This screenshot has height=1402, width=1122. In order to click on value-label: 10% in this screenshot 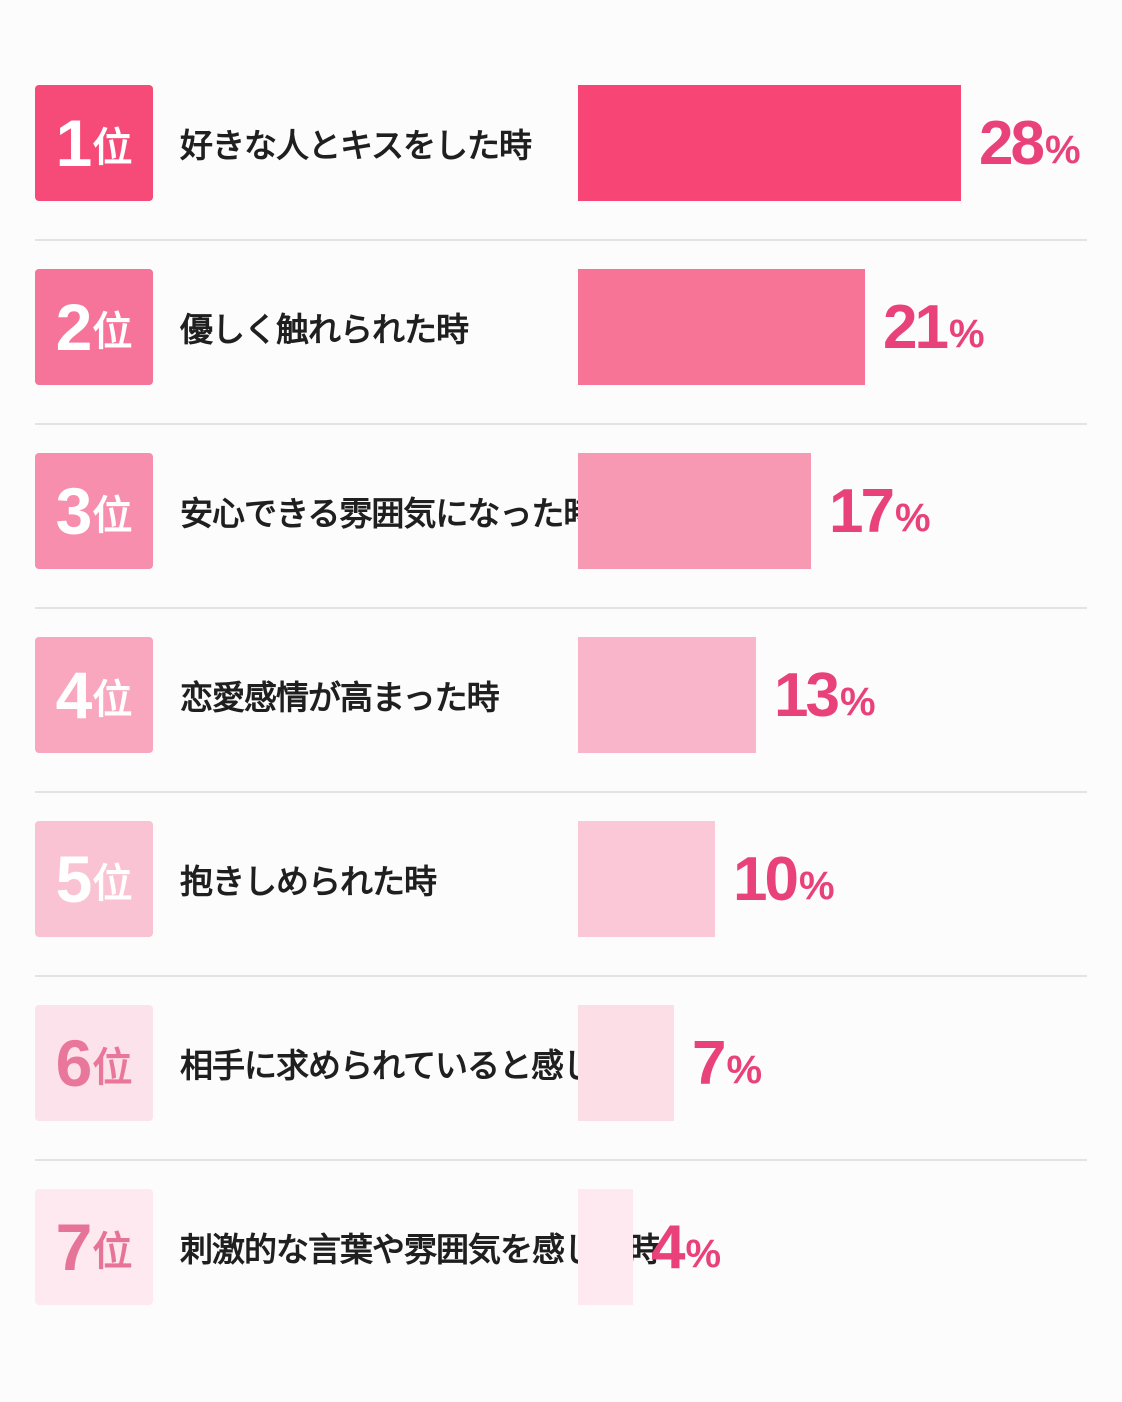, I will do `click(784, 879)`.